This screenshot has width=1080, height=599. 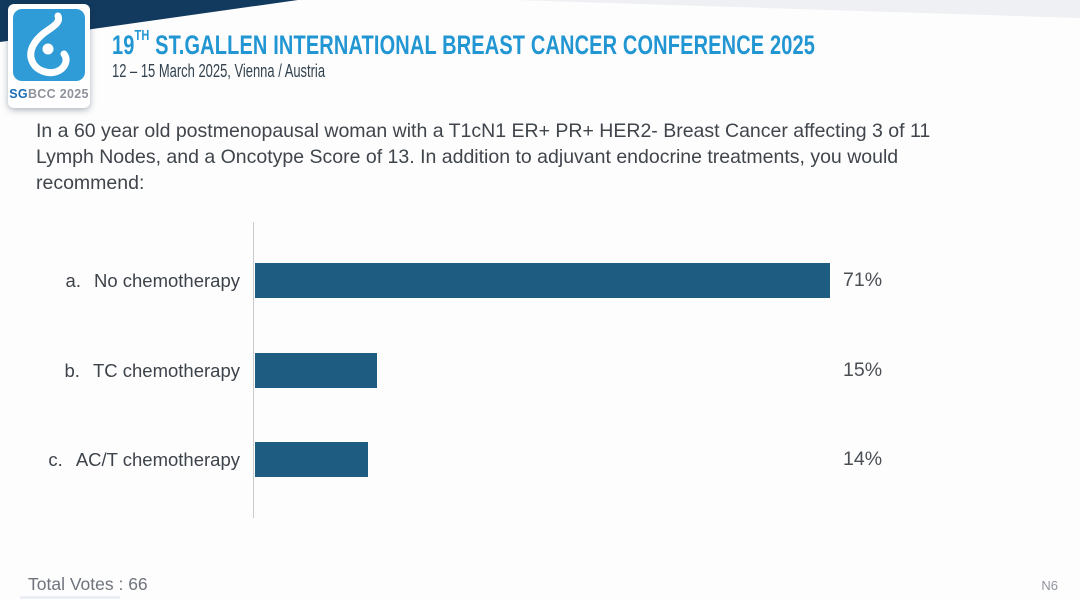 What do you see at coordinates (123, 45) in the screenshot?
I see `conference-title-number: 19` at bounding box center [123, 45].